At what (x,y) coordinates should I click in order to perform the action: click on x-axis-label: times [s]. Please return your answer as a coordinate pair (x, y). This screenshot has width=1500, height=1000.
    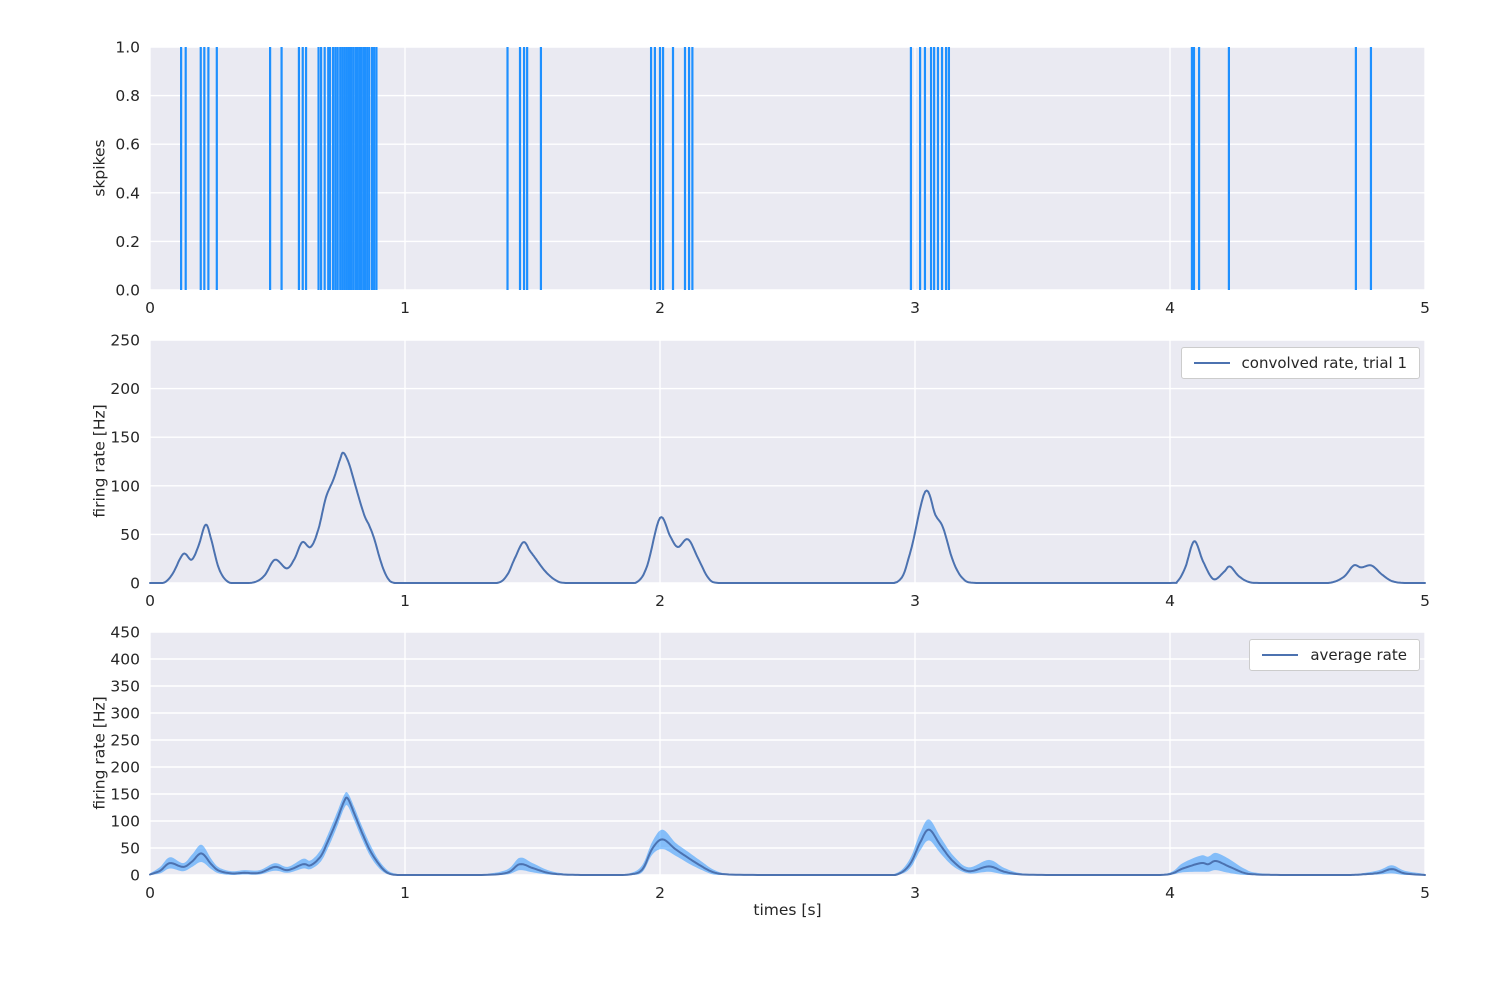
    Looking at the image, I should click on (787, 910).